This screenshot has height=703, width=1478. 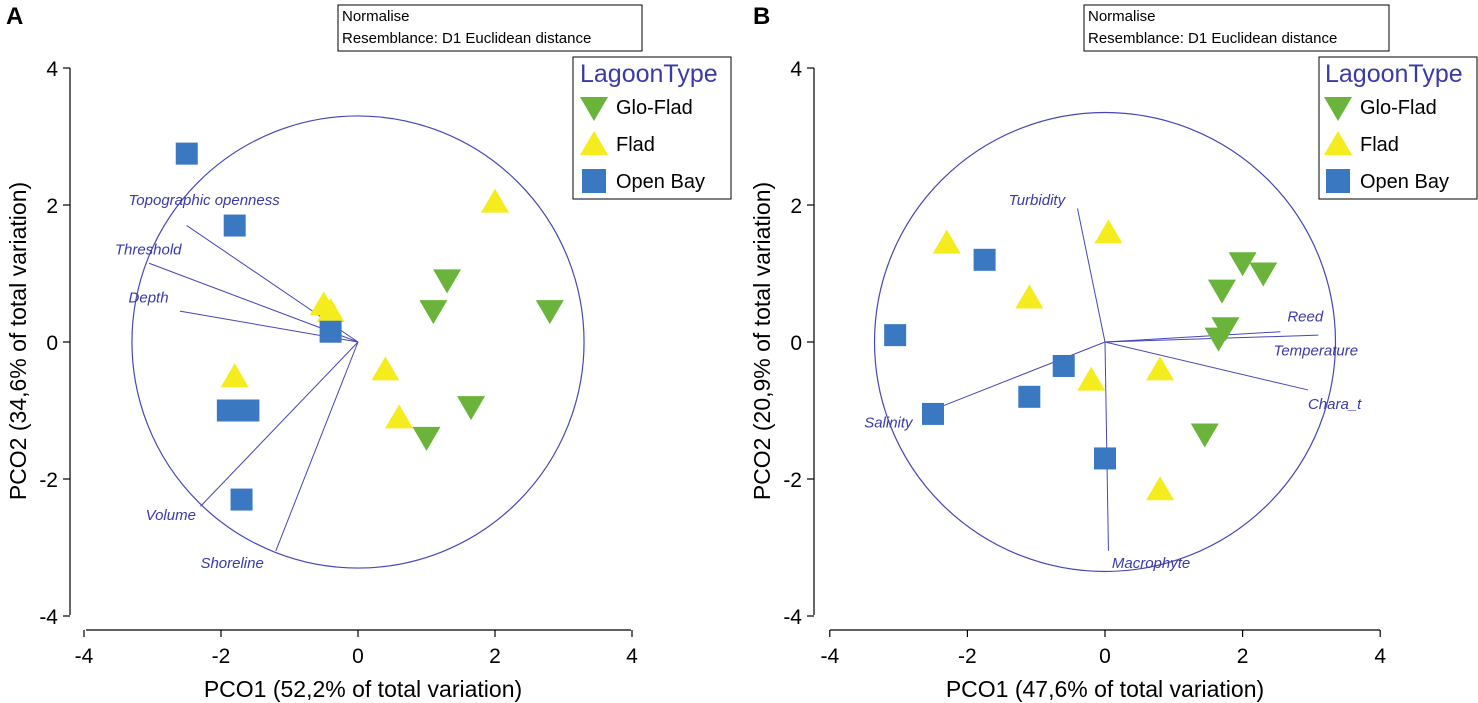 I want to click on y-axis-label: PCO2 (34,6% of total variation), so click(x=18, y=341).